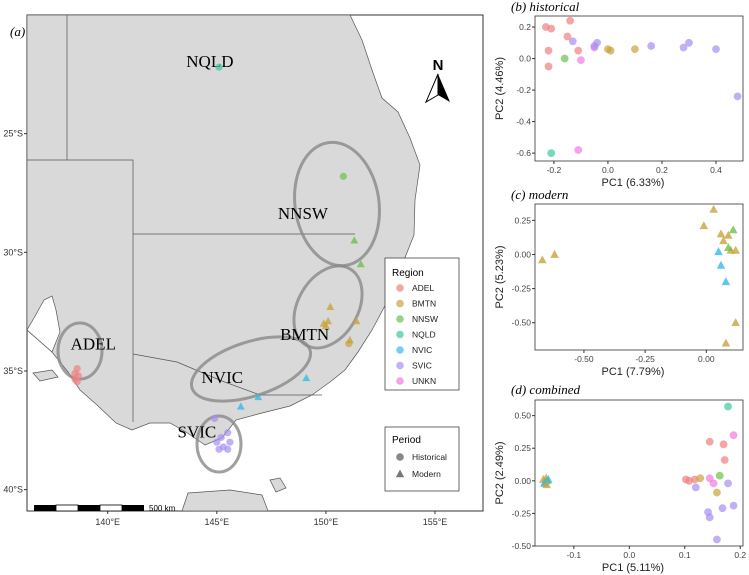  Describe the element at coordinates (539, 194) in the screenshot. I see `panel-c-label: (c) modern` at that location.